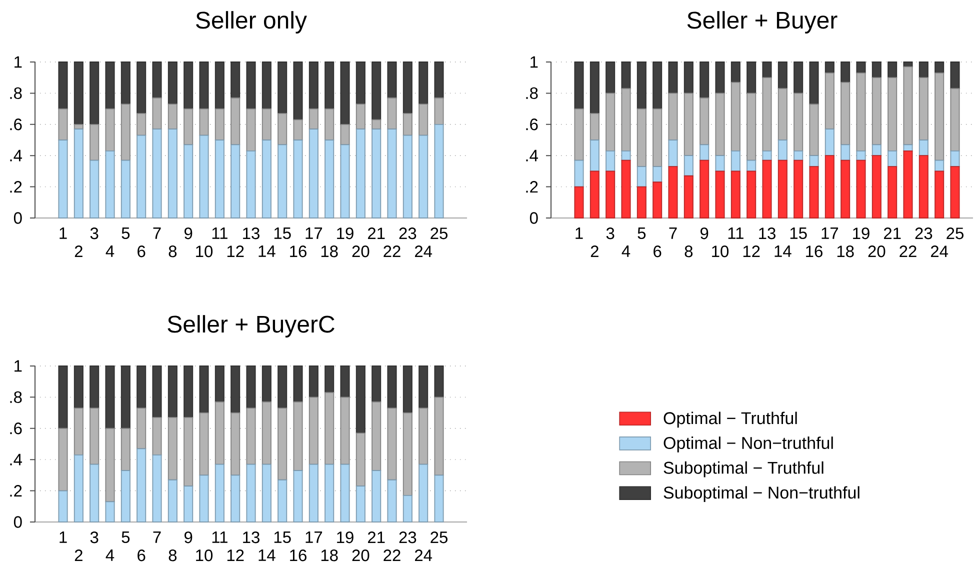 The width and height of the screenshot is (979, 567). Describe the element at coordinates (345, 234) in the screenshot. I see `x-tick-label: 19` at that location.